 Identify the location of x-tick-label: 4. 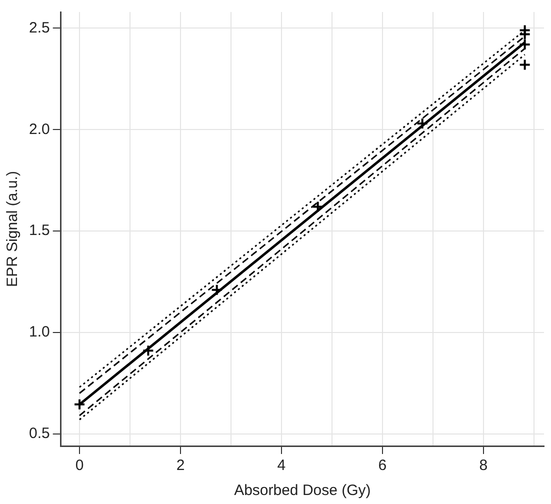
(281, 465).